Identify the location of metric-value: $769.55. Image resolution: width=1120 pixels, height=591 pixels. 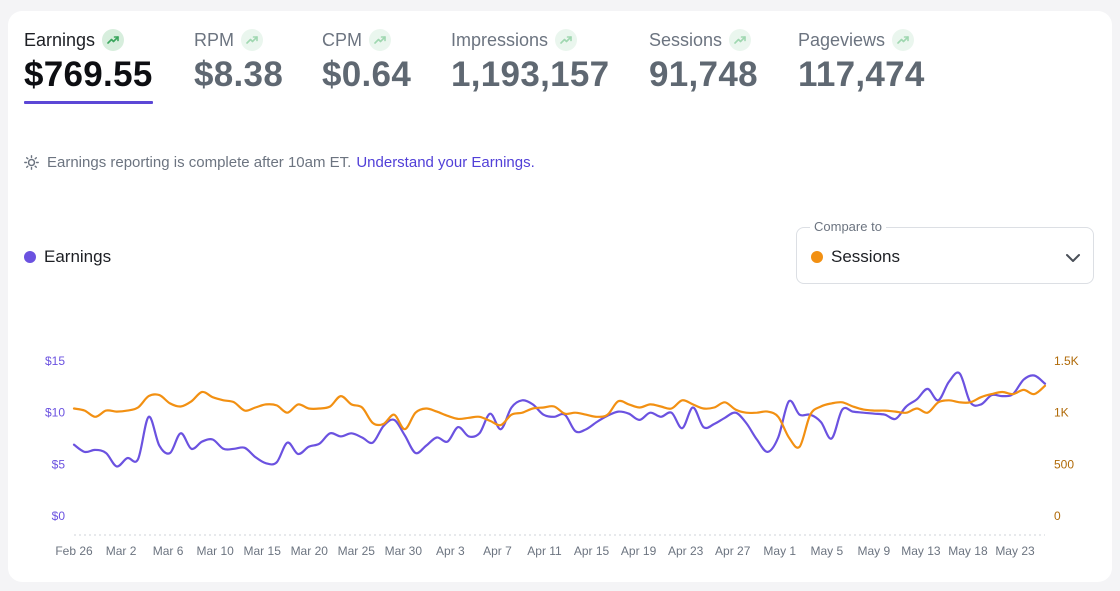
(88, 74).